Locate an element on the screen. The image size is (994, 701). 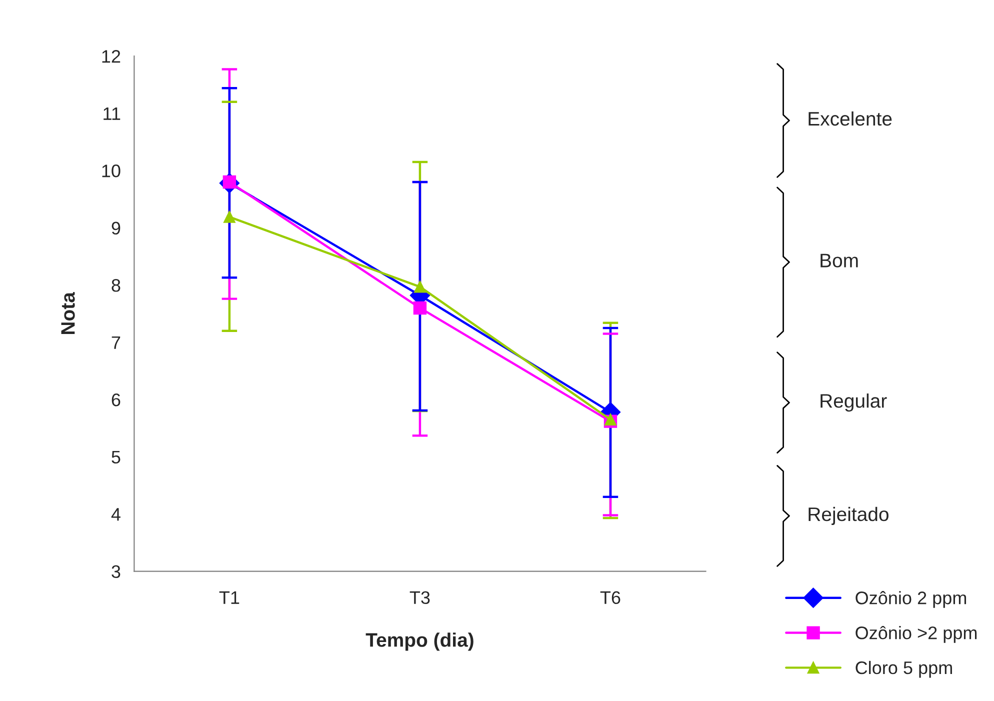
legend-label: Ozônio >2 ppm is located at coordinates (916, 634).